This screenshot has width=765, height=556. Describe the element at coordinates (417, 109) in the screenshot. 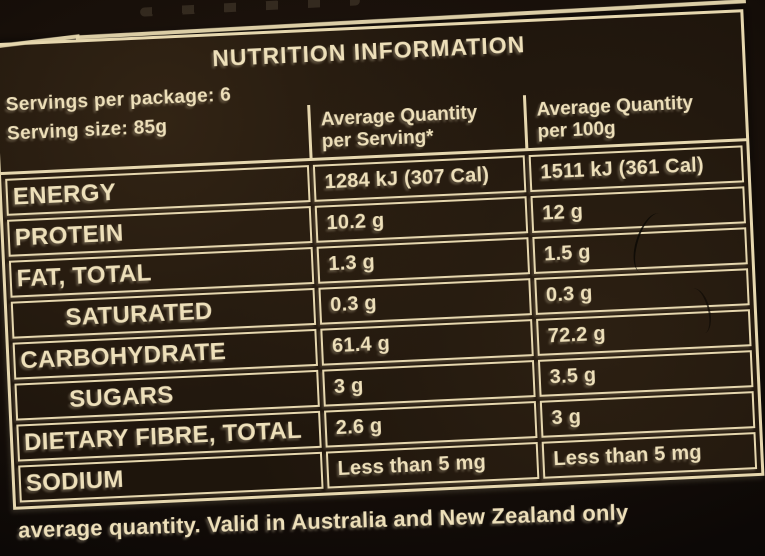

I see `column-header-per-serving: Average Quantity per Serving*` at that location.